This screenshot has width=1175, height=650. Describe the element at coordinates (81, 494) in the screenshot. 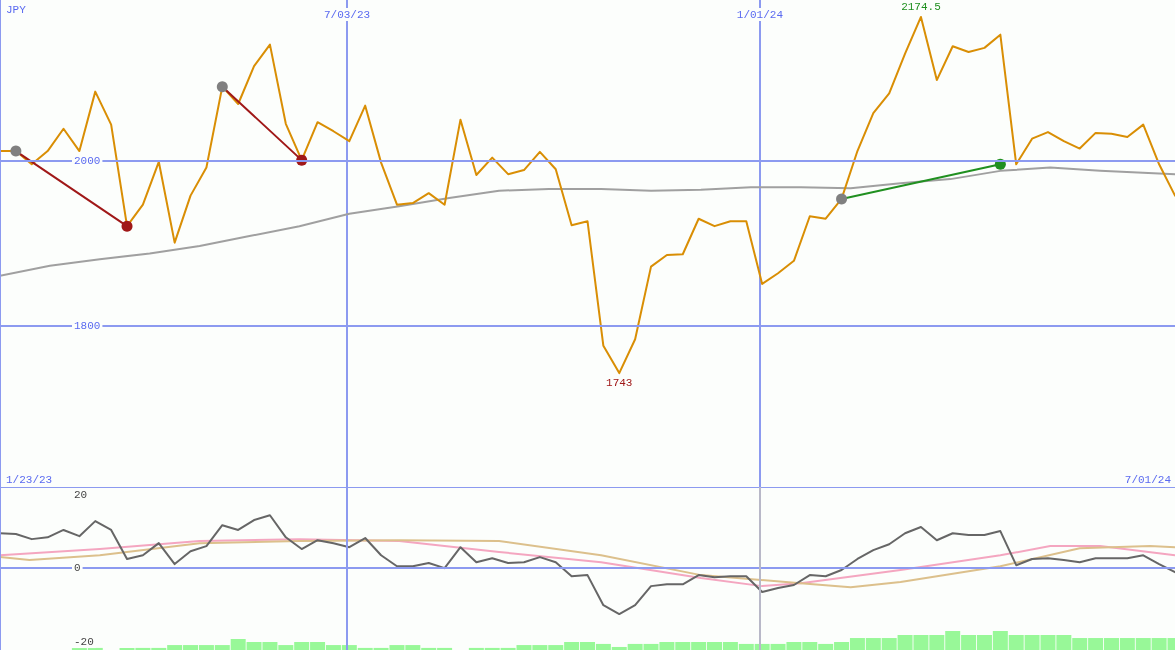

I see `y-tick-label: 20` at that location.